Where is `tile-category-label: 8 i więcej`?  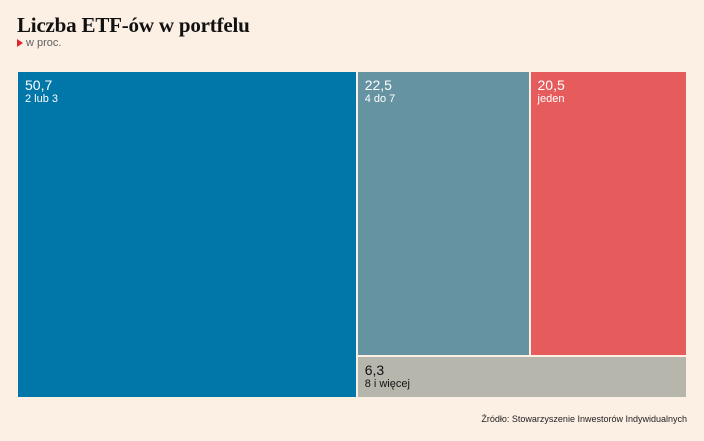
tile-category-label: 8 i więcej is located at coordinates (387, 384).